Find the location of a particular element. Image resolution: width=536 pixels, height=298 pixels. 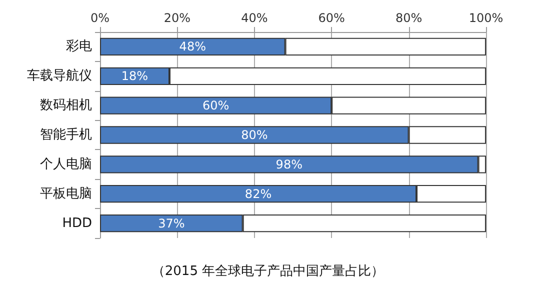

x-tick-label: 40% is located at coordinates (254, 18).